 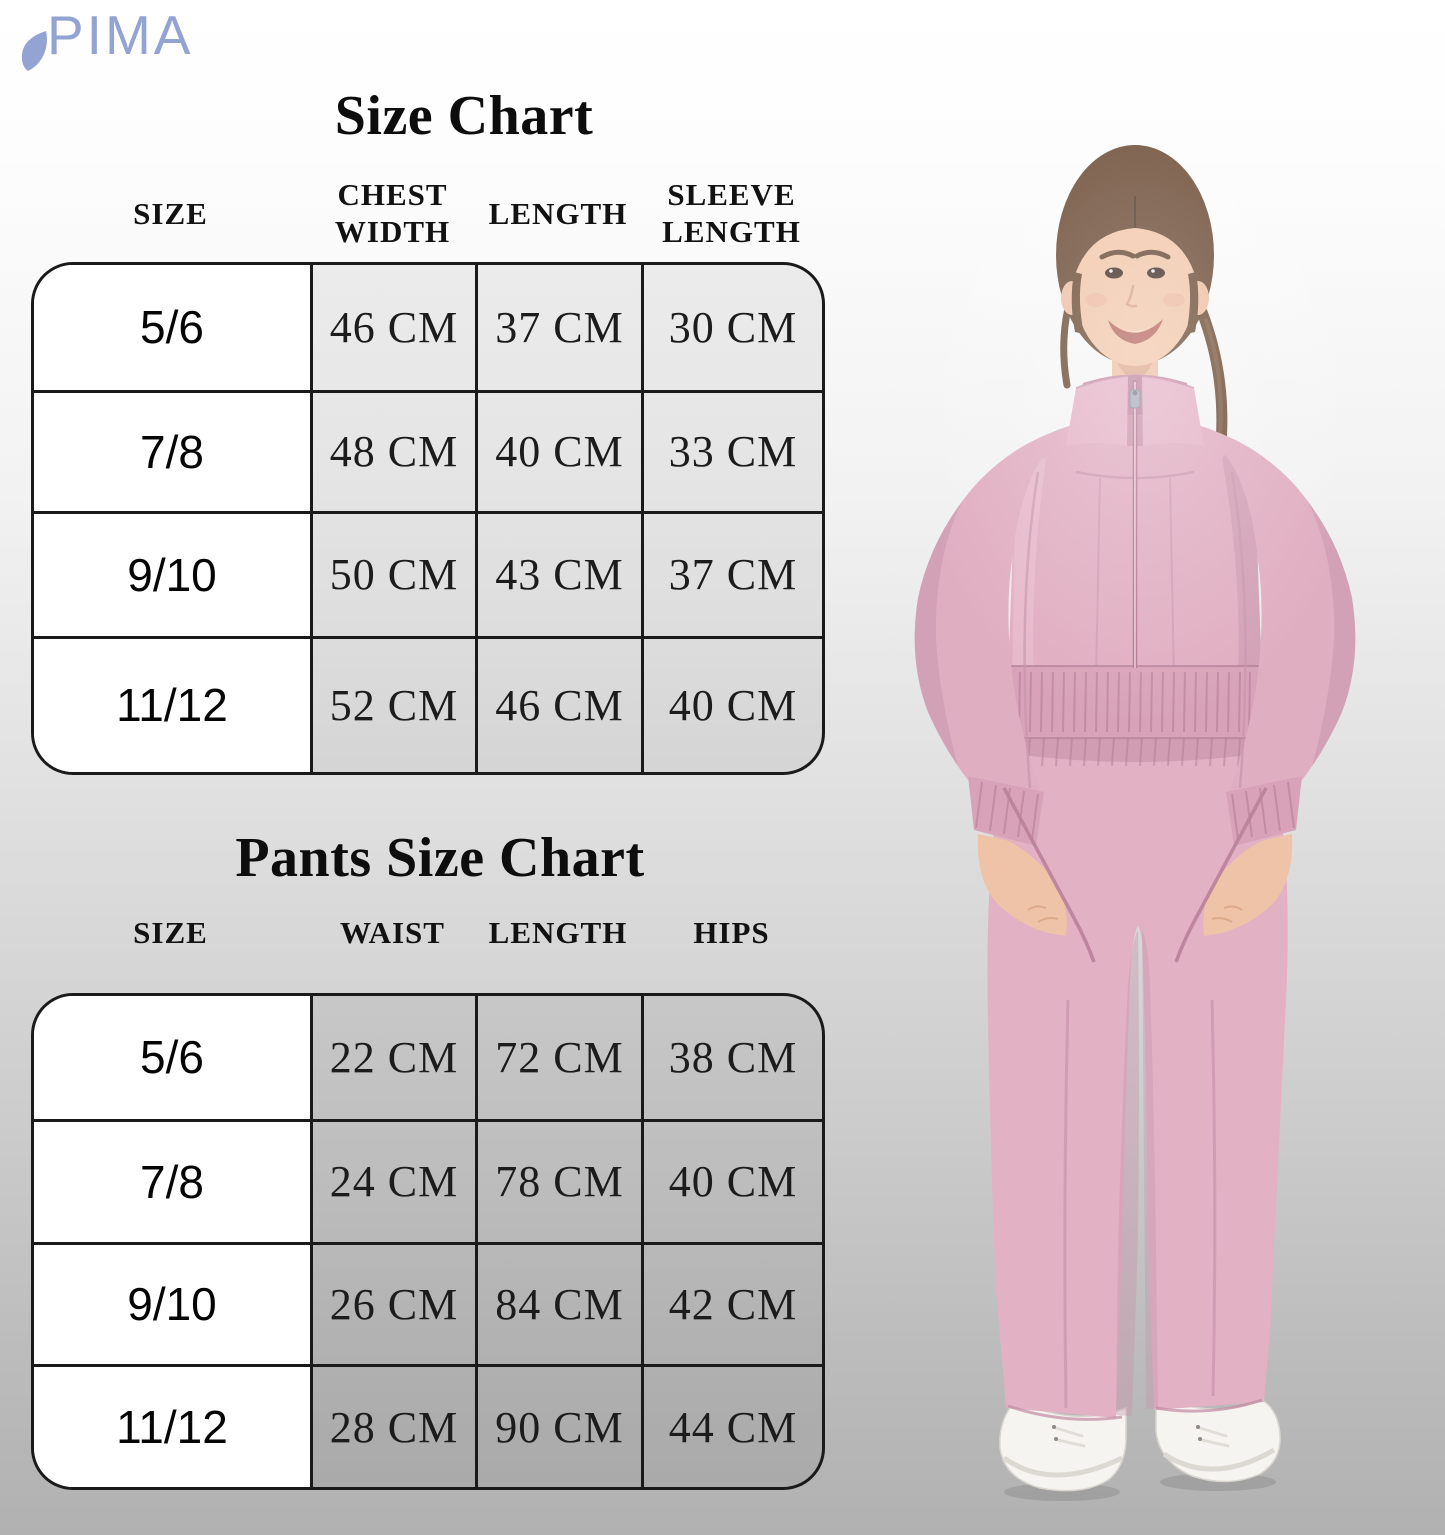 I want to click on zipper, so click(x=1135, y=524).